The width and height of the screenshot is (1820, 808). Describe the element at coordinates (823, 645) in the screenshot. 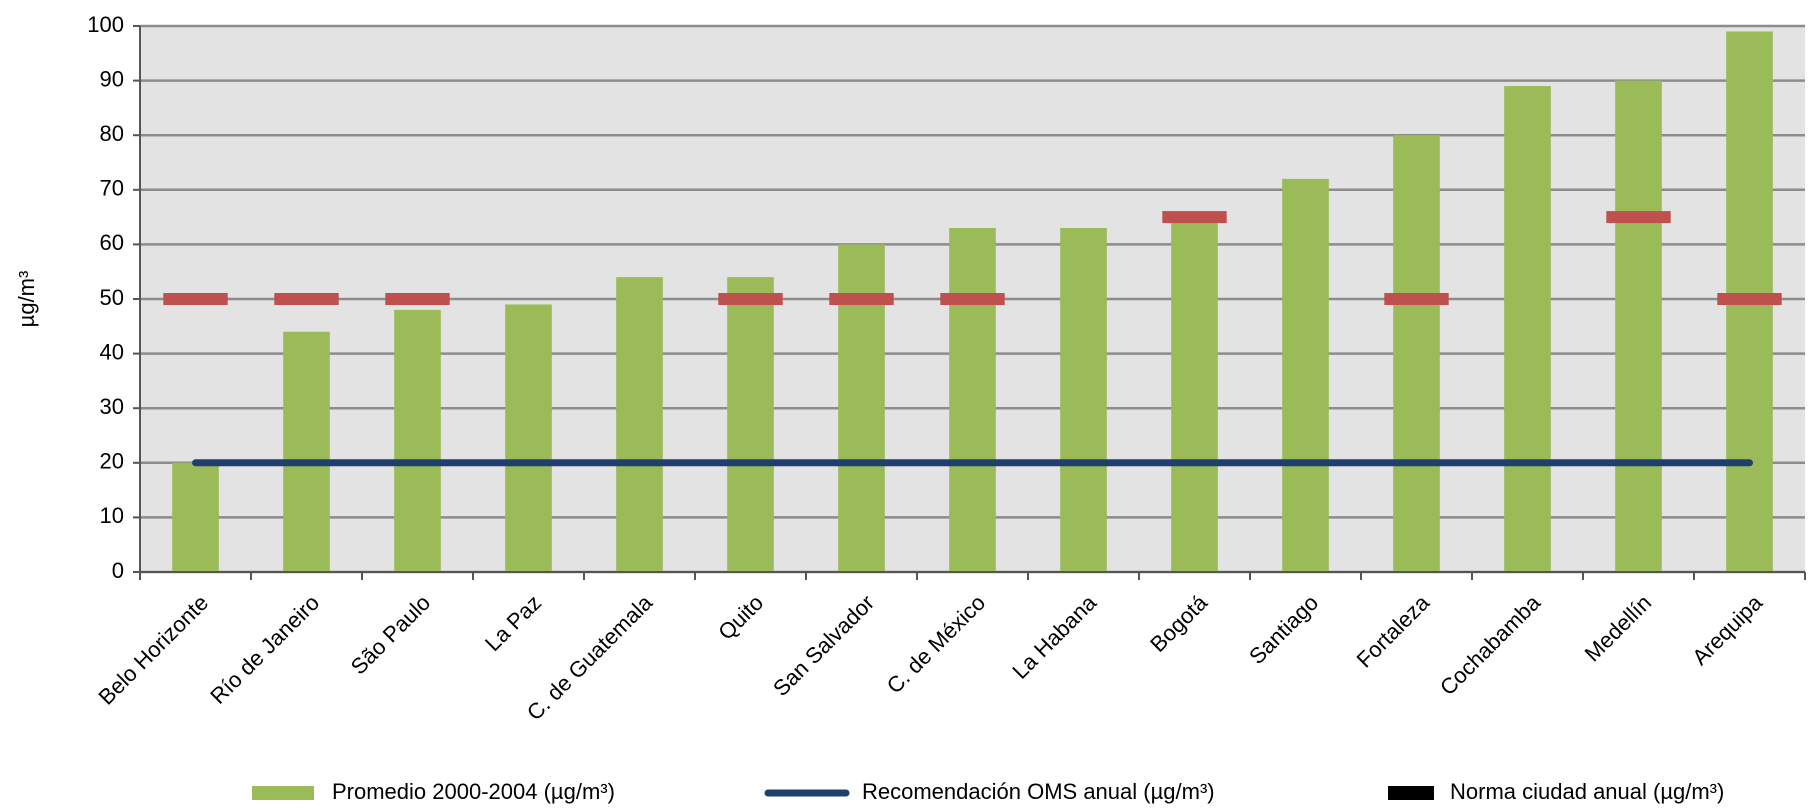

I see `x-tick-label: San Salvador` at that location.